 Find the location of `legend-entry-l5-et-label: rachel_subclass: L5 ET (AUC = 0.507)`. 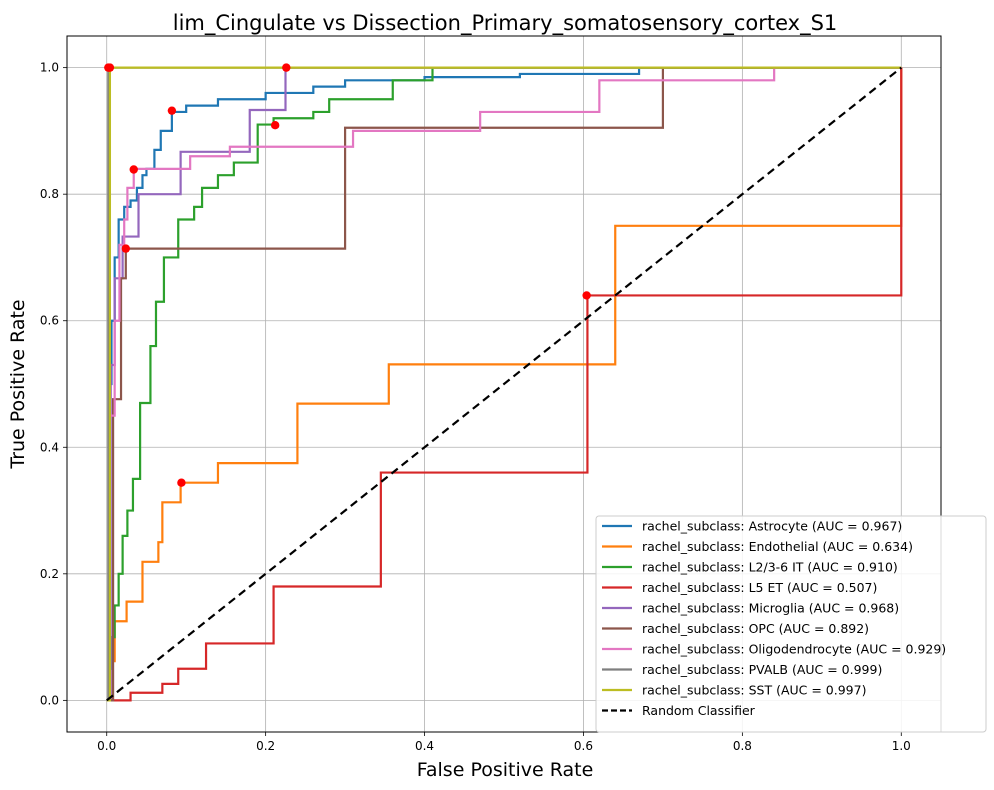

legend-entry-l5-et-label: rachel_subclass: L5 ET (AUC = 0.507) is located at coordinates (759, 587).